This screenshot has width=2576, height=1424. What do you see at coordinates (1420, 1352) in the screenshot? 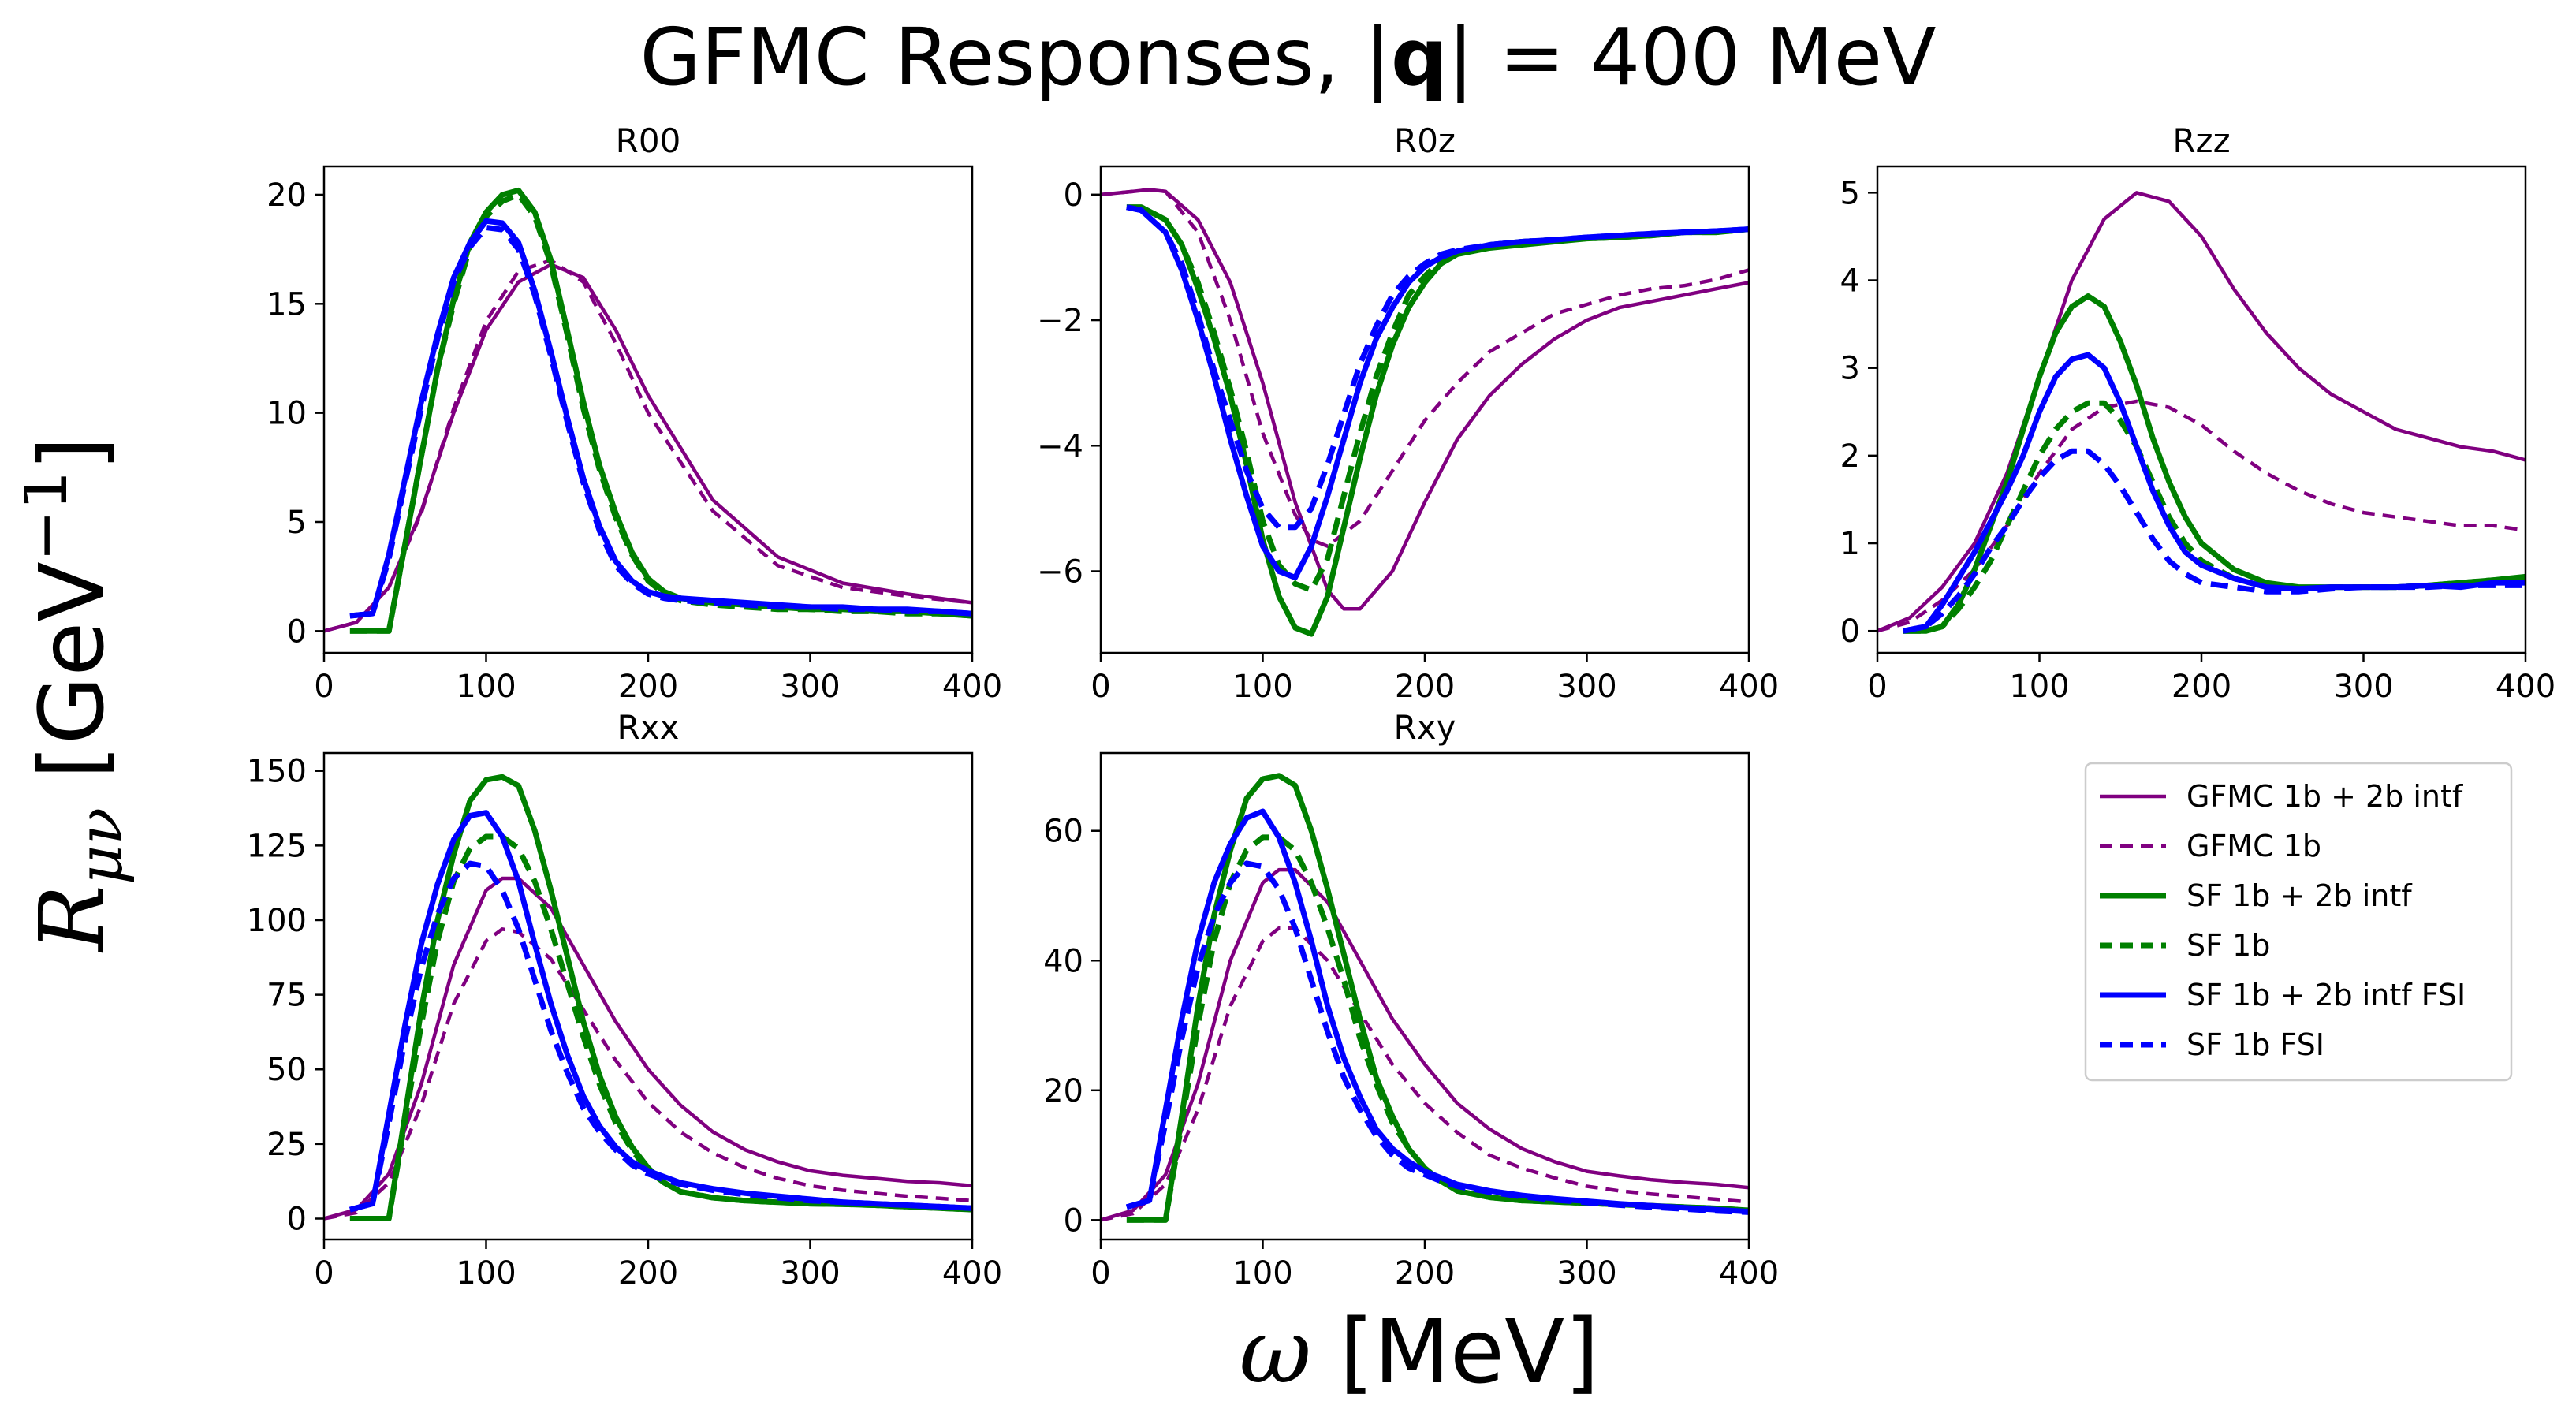
I see `x-axis-label: ω [MeV]` at bounding box center [1420, 1352].